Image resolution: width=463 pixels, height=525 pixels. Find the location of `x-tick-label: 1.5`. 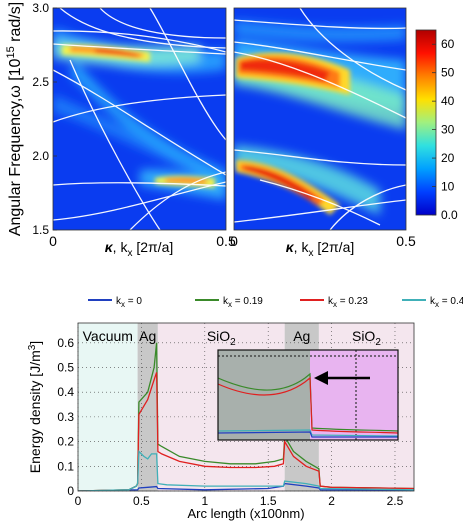

x-tick-label: 1.5 is located at coordinates (268, 501).